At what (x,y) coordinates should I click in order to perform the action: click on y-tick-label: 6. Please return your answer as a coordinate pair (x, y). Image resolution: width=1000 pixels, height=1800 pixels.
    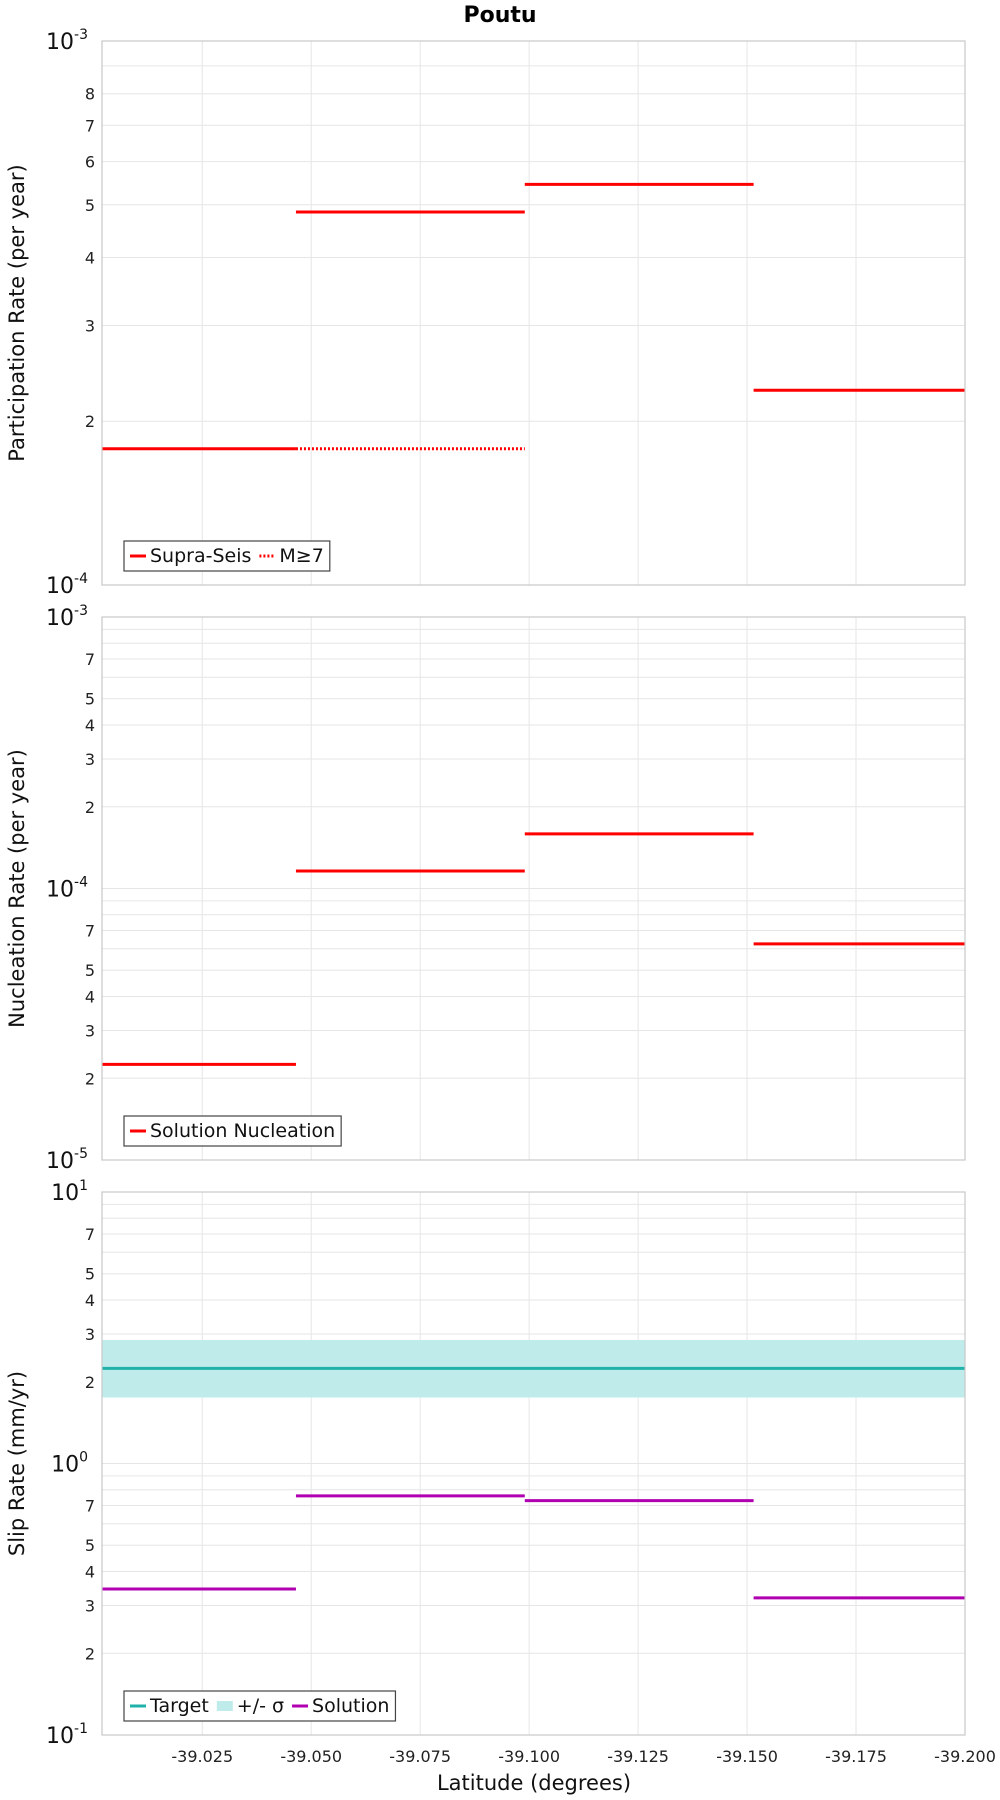
    Looking at the image, I should click on (90, 162).